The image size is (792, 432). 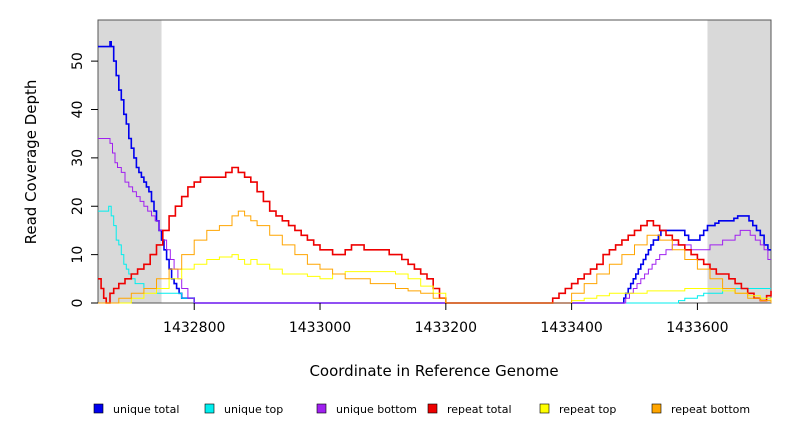 What do you see at coordinates (78, 255) in the screenshot?
I see `y-tick-label: 10` at bounding box center [78, 255].